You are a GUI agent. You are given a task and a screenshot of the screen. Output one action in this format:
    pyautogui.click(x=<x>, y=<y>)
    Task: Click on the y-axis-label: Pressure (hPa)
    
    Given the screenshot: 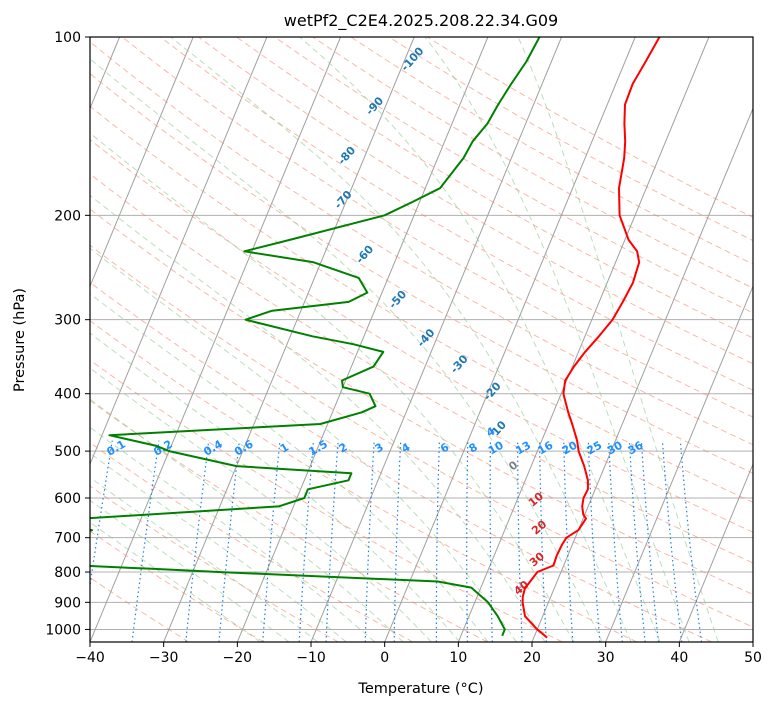 What is the action you would take?
    pyautogui.click(x=20, y=340)
    